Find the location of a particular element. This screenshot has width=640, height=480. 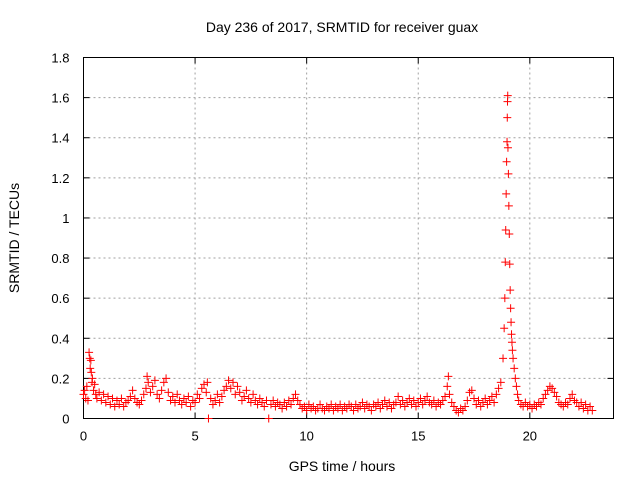

x-tick-label: 5 is located at coordinates (194, 436).